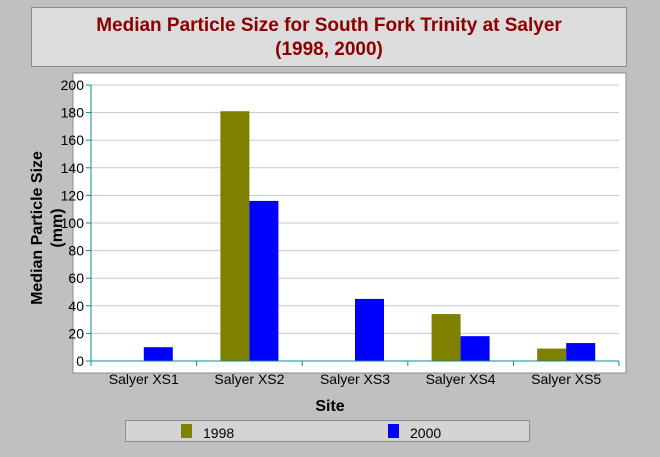  I want to click on y-axis-label-line1: Median Particle Size, so click(37, 228).